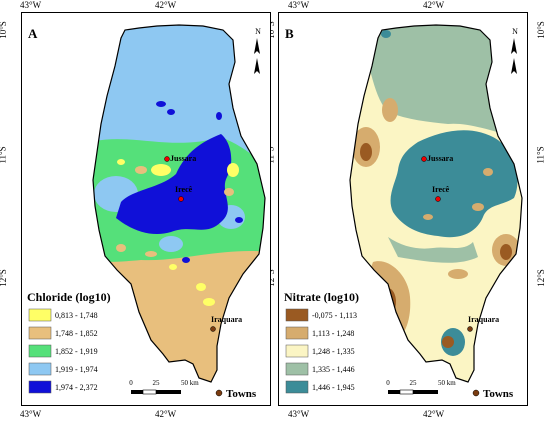 The height and width of the screenshot is (421, 550). What do you see at coordinates (333, 351) in the screenshot?
I see `svg-text: 1,248 - 1,335` at bounding box center [333, 351].